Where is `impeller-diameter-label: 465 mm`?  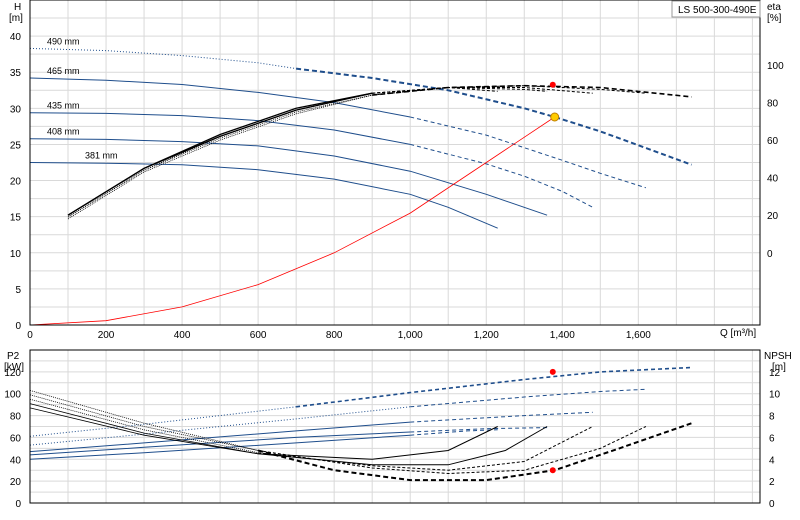
impeller-diameter-label: 465 mm is located at coordinates (63, 71).